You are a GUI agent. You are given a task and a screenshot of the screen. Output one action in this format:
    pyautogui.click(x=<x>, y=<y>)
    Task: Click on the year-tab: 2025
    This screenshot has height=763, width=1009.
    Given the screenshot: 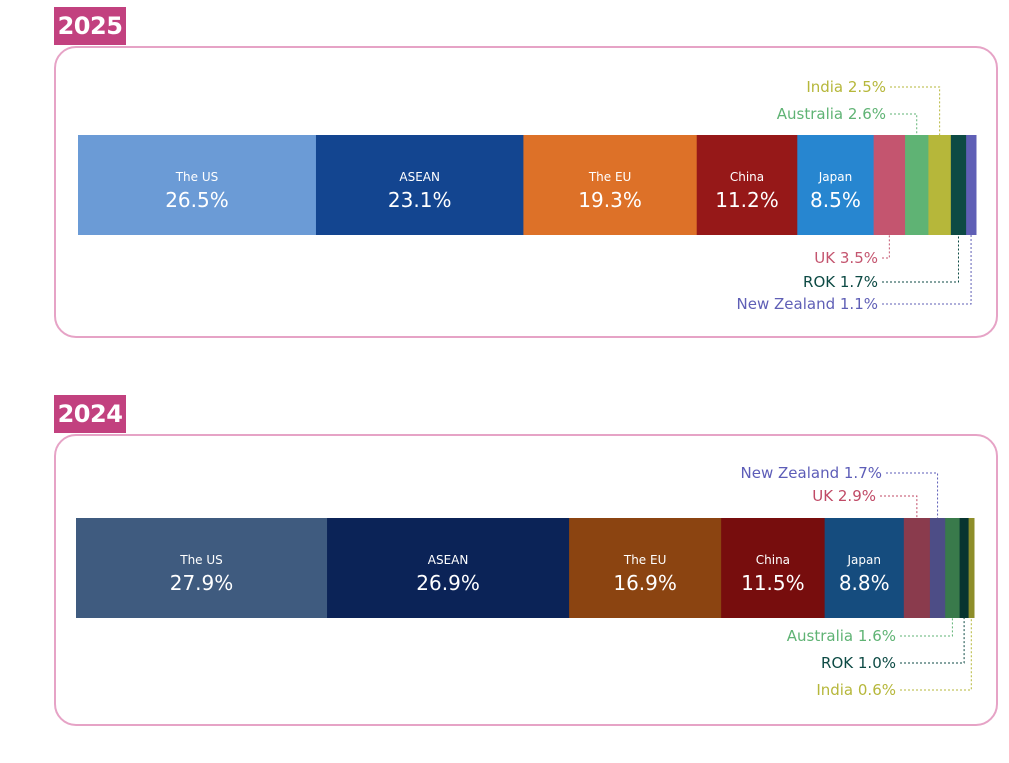 What is the action you would take?
    pyautogui.click(x=90, y=26)
    